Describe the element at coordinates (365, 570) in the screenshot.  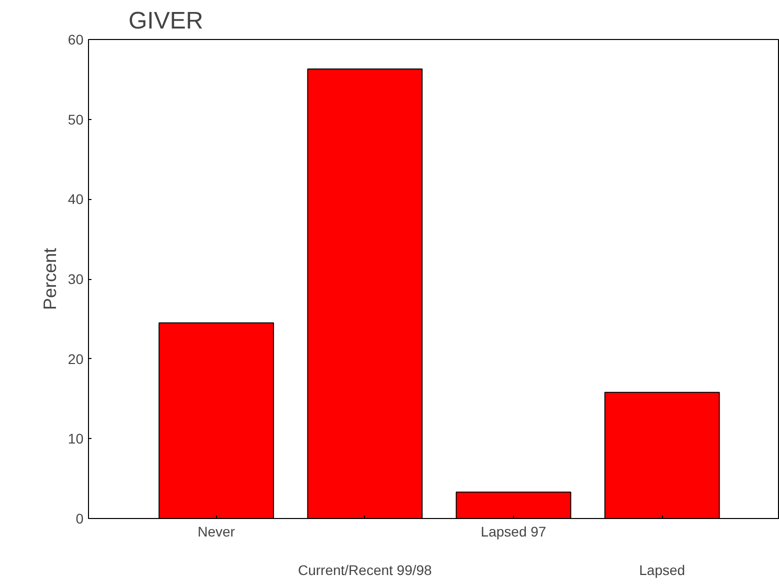
I see `x-tick-label: Current/Recent 99/98` at that location.